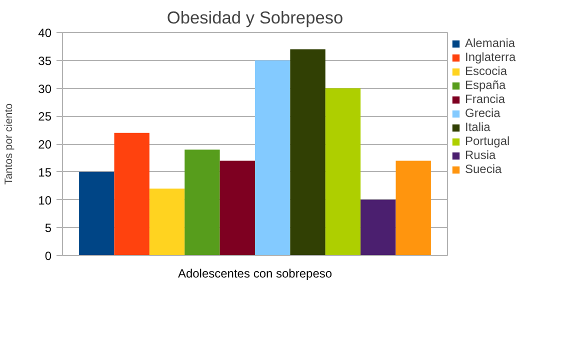 This screenshot has height=343, width=566. What do you see at coordinates (9, 144) in the screenshot?
I see `y-axis-title: Tantos por ciento` at bounding box center [9, 144].